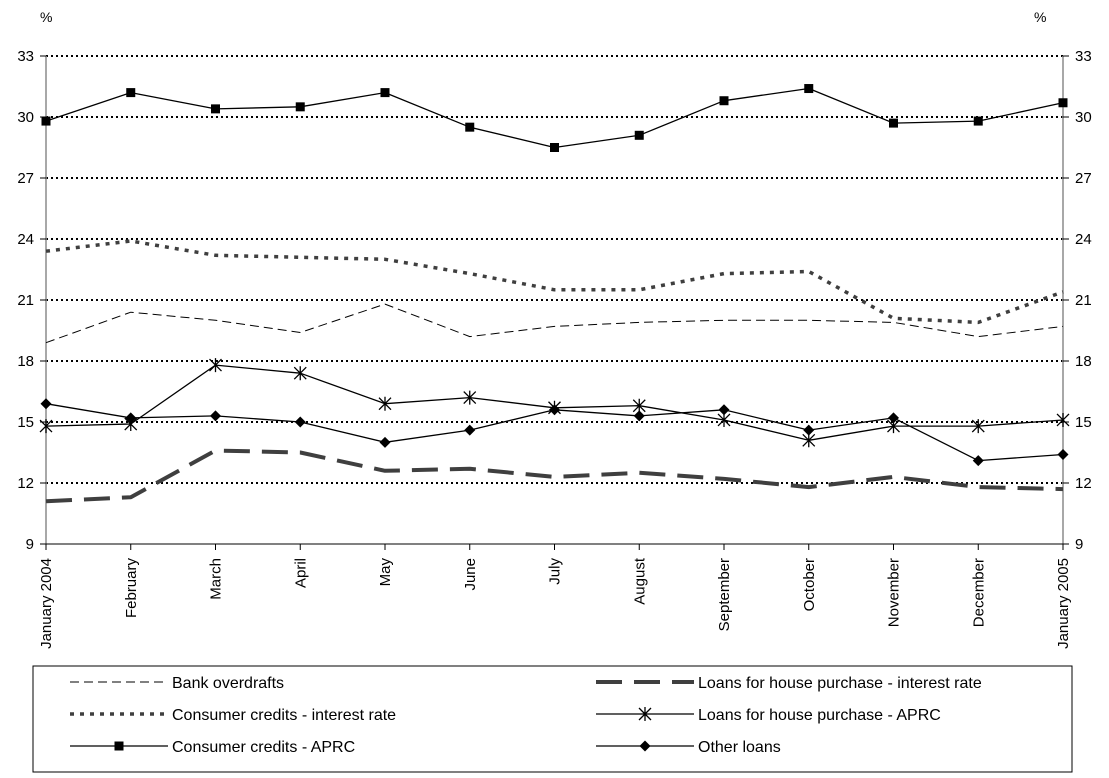 The height and width of the screenshot is (778, 1109). What do you see at coordinates (1079, 544) in the screenshot?
I see `y-tick-label-right: 9` at bounding box center [1079, 544].